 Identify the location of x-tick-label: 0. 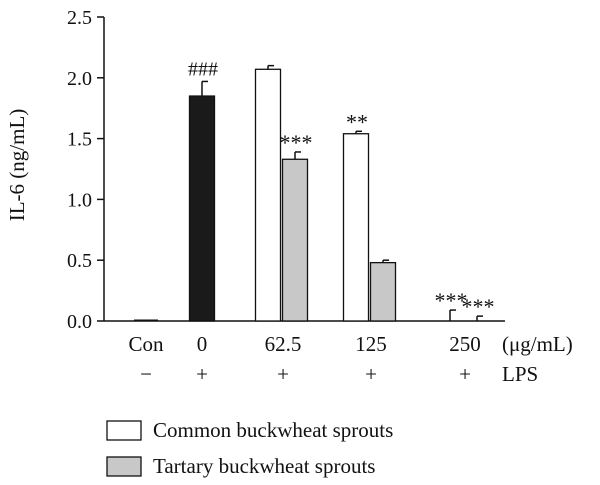
(202, 344).